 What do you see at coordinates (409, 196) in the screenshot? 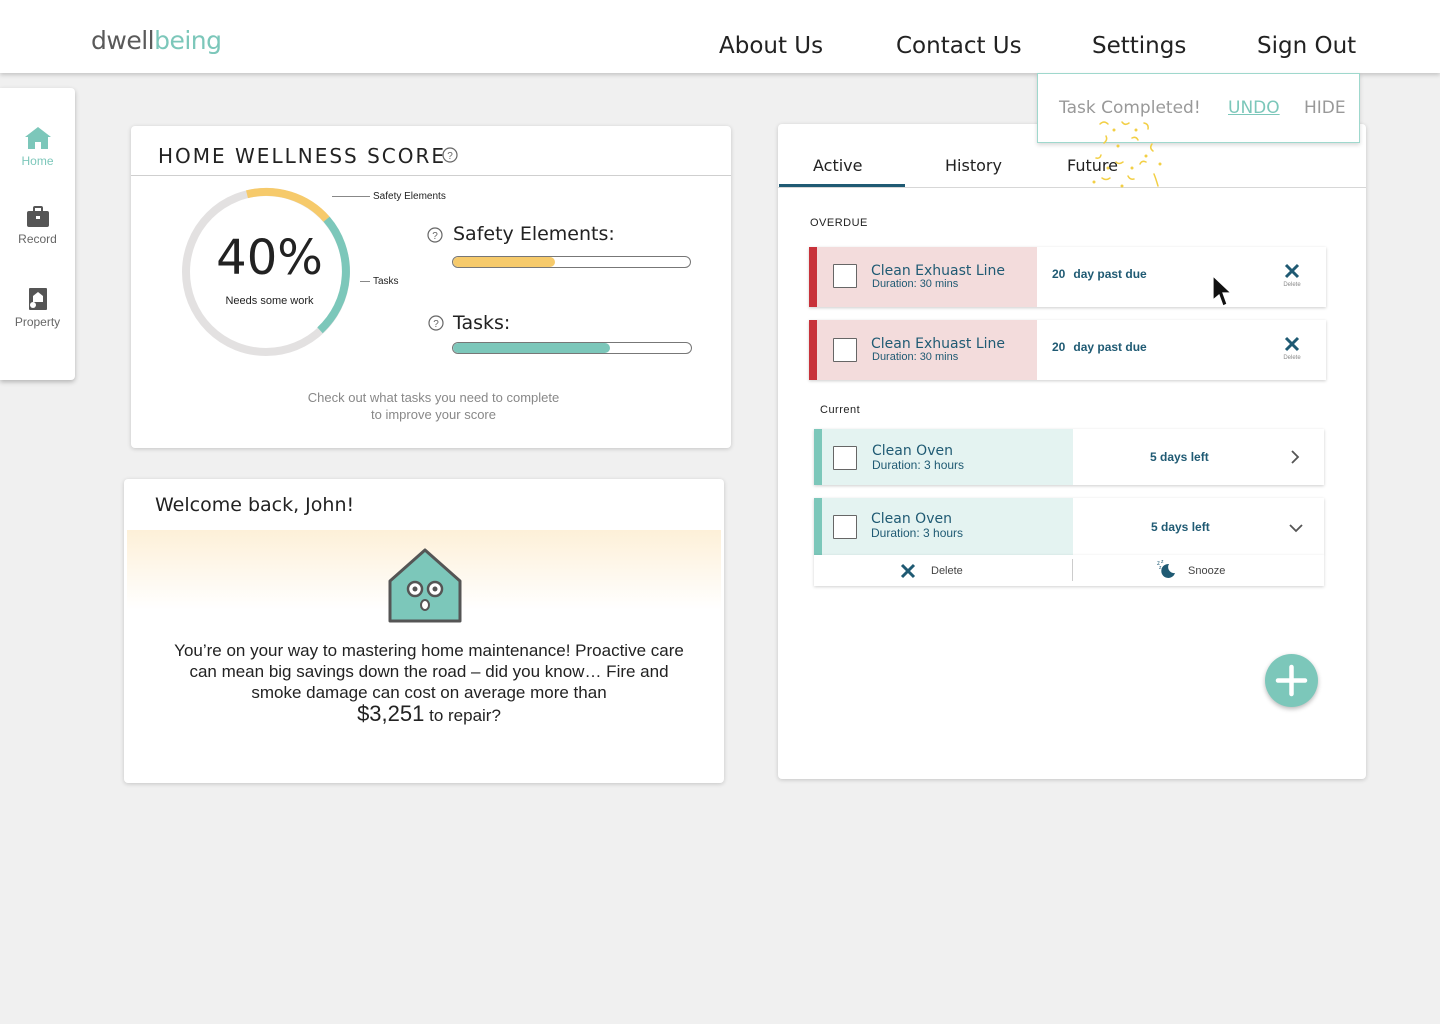
I see `callout-safety-elements: Safety Elements` at bounding box center [409, 196].